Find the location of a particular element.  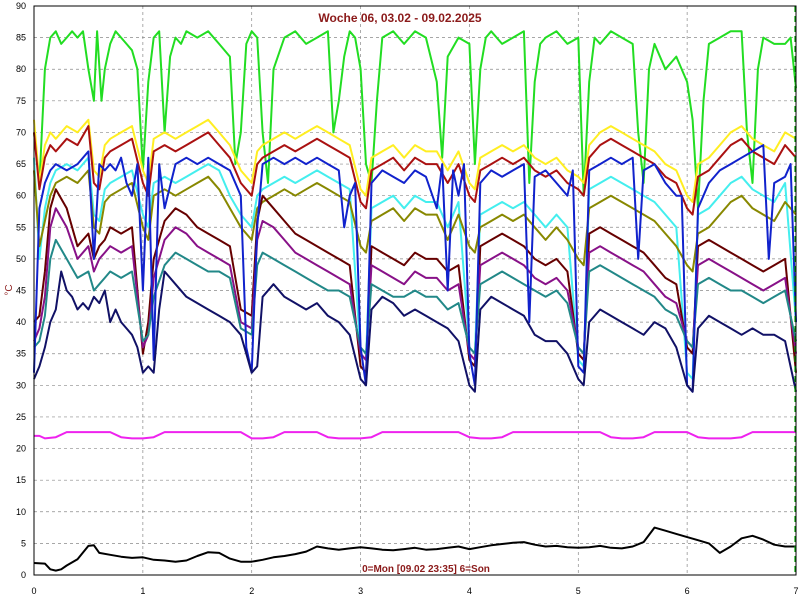

y-tick-label: 80 is located at coordinates (21, 69).